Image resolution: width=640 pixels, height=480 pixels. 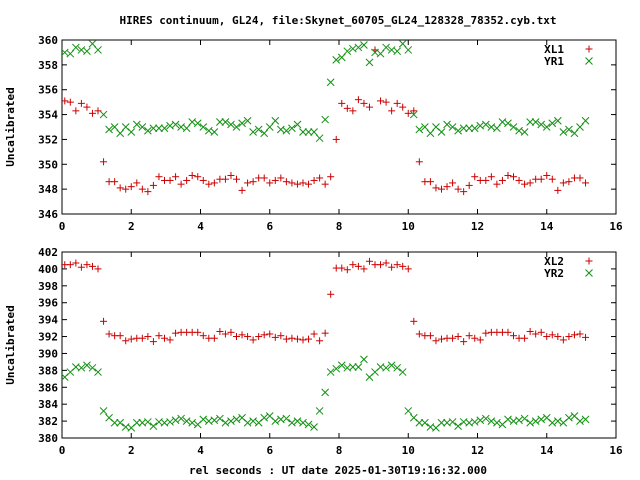 I want to click on x-tick-label: 2, so click(x=131, y=450).